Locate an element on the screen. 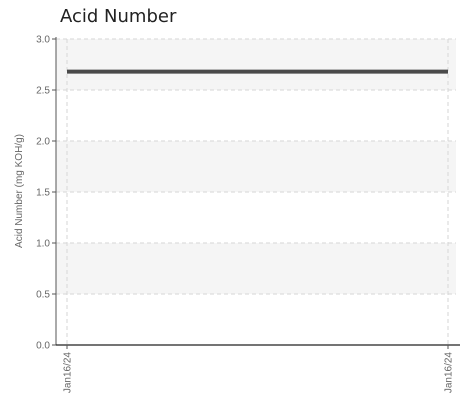  y-tick-label: 0.0 is located at coordinates (43, 346).